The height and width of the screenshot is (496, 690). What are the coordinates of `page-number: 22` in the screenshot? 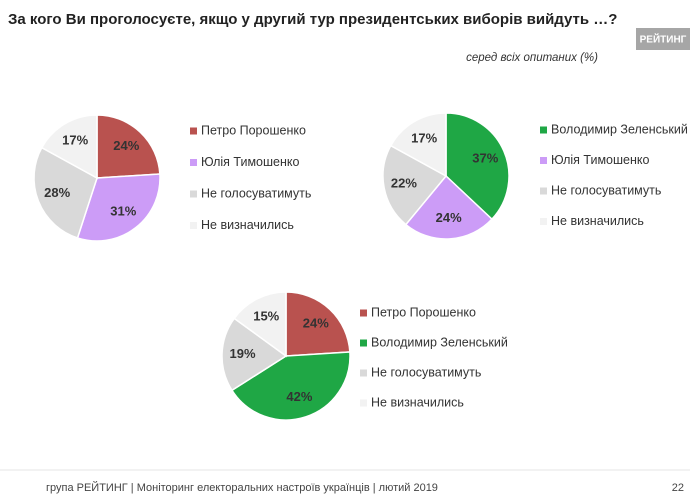 It's located at (678, 488).